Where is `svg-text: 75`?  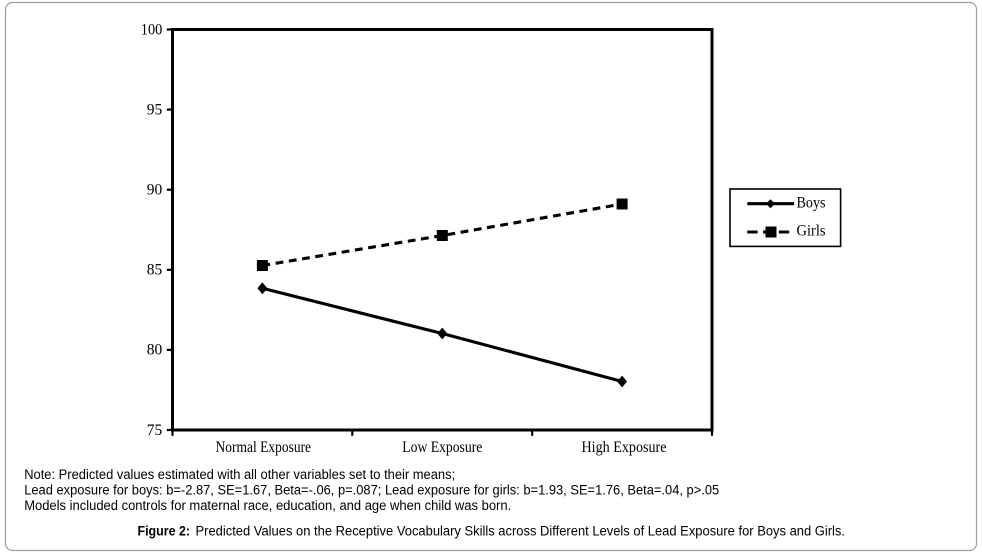
svg-text: 75 is located at coordinates (155, 430).